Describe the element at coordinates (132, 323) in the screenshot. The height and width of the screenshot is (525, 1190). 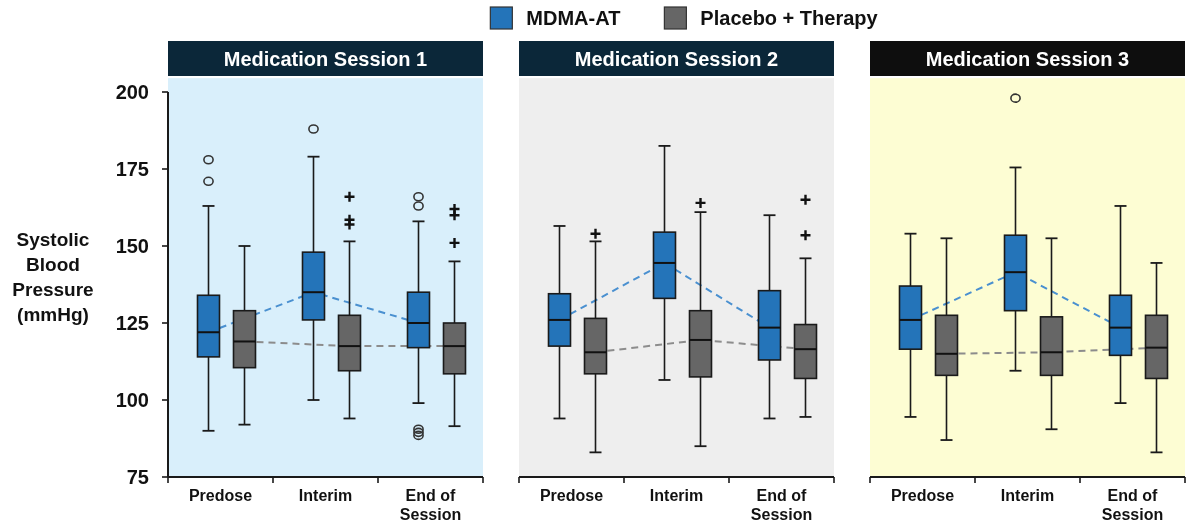
I see `y-tick-label: 125` at that location.